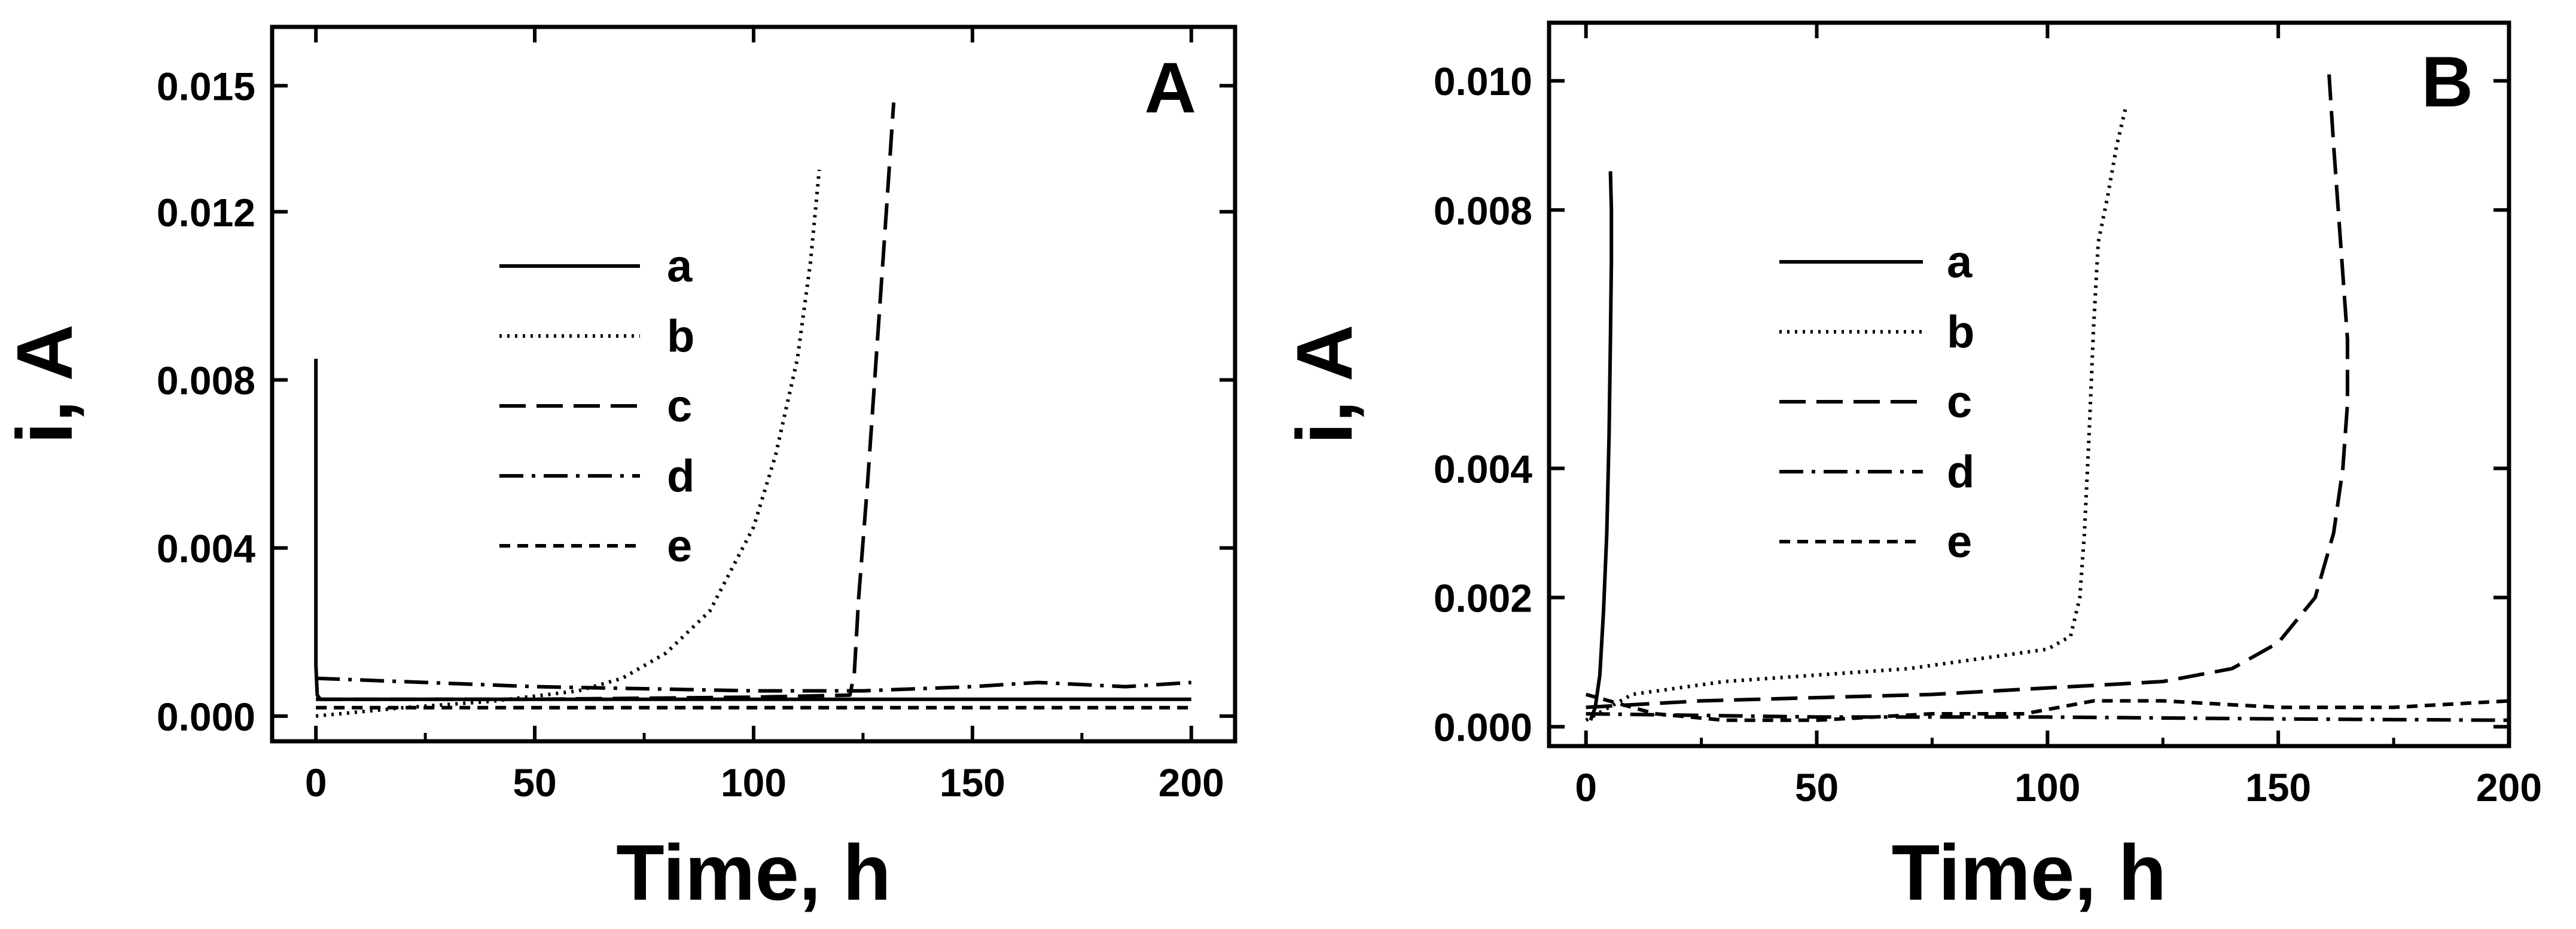  Describe the element at coordinates (1483, 81) in the screenshot. I see `y-tick-label: 0.010` at that location.